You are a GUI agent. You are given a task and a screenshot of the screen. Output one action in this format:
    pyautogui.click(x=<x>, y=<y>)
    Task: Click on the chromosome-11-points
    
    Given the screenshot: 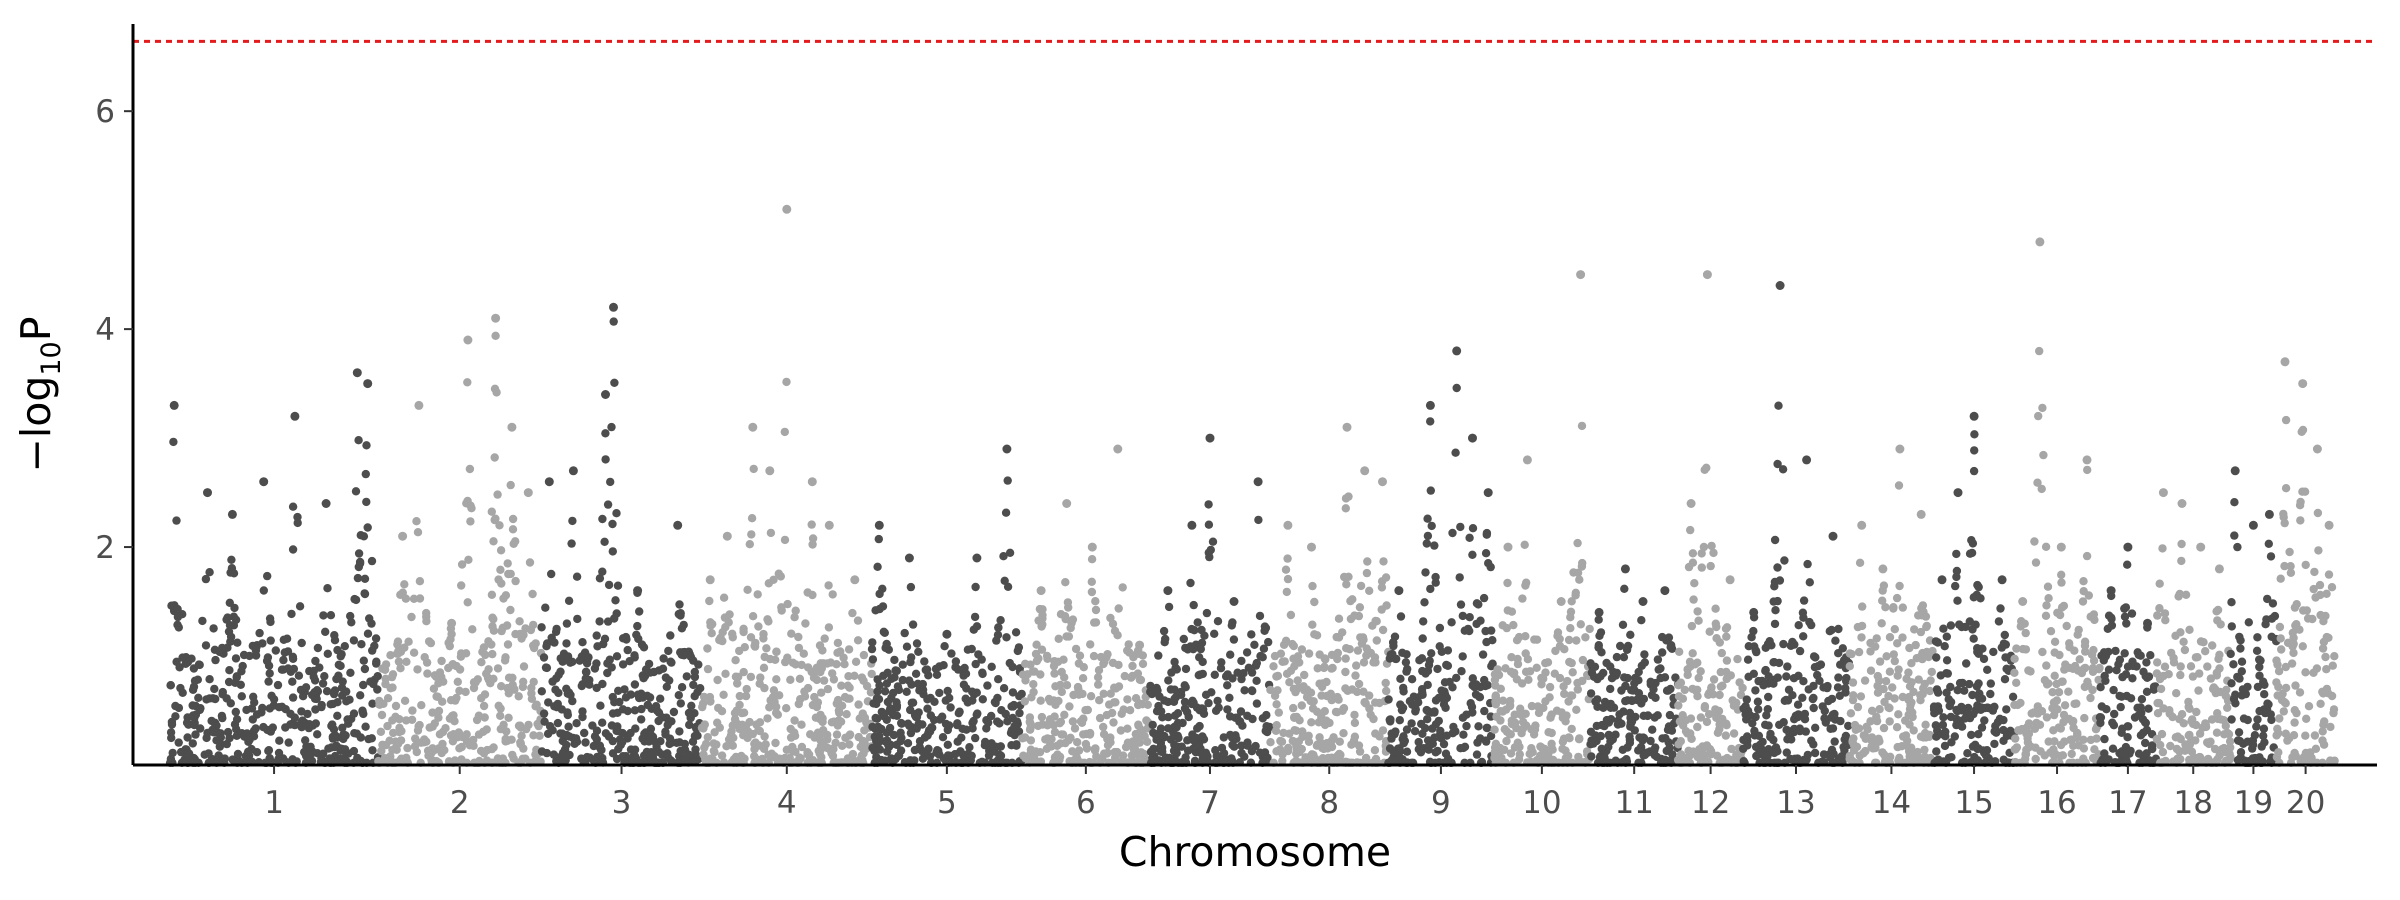 What is the action you would take?
    pyautogui.click(x=1634, y=665)
    